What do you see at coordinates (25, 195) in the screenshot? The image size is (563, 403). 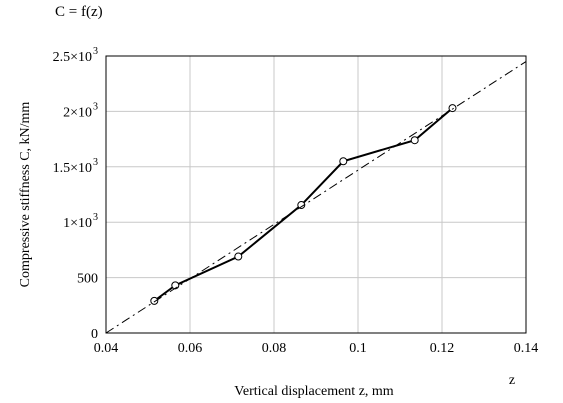 I see `y-axis-label: Compressive stiffness C, kN/mm` at bounding box center [25, 195].